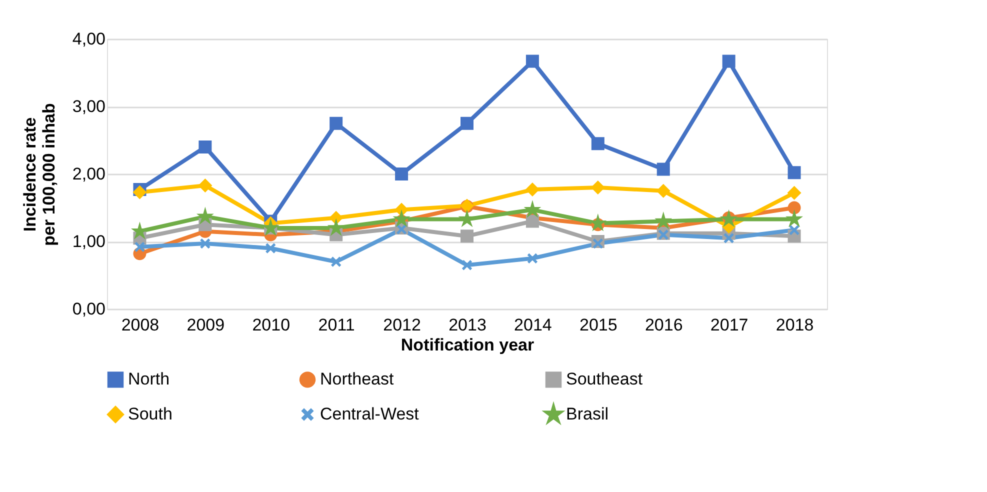 Image resolution: width=987 pixels, height=492 pixels. Describe the element at coordinates (89, 309) in the screenshot. I see `y-tick-label: 0,00` at that location.